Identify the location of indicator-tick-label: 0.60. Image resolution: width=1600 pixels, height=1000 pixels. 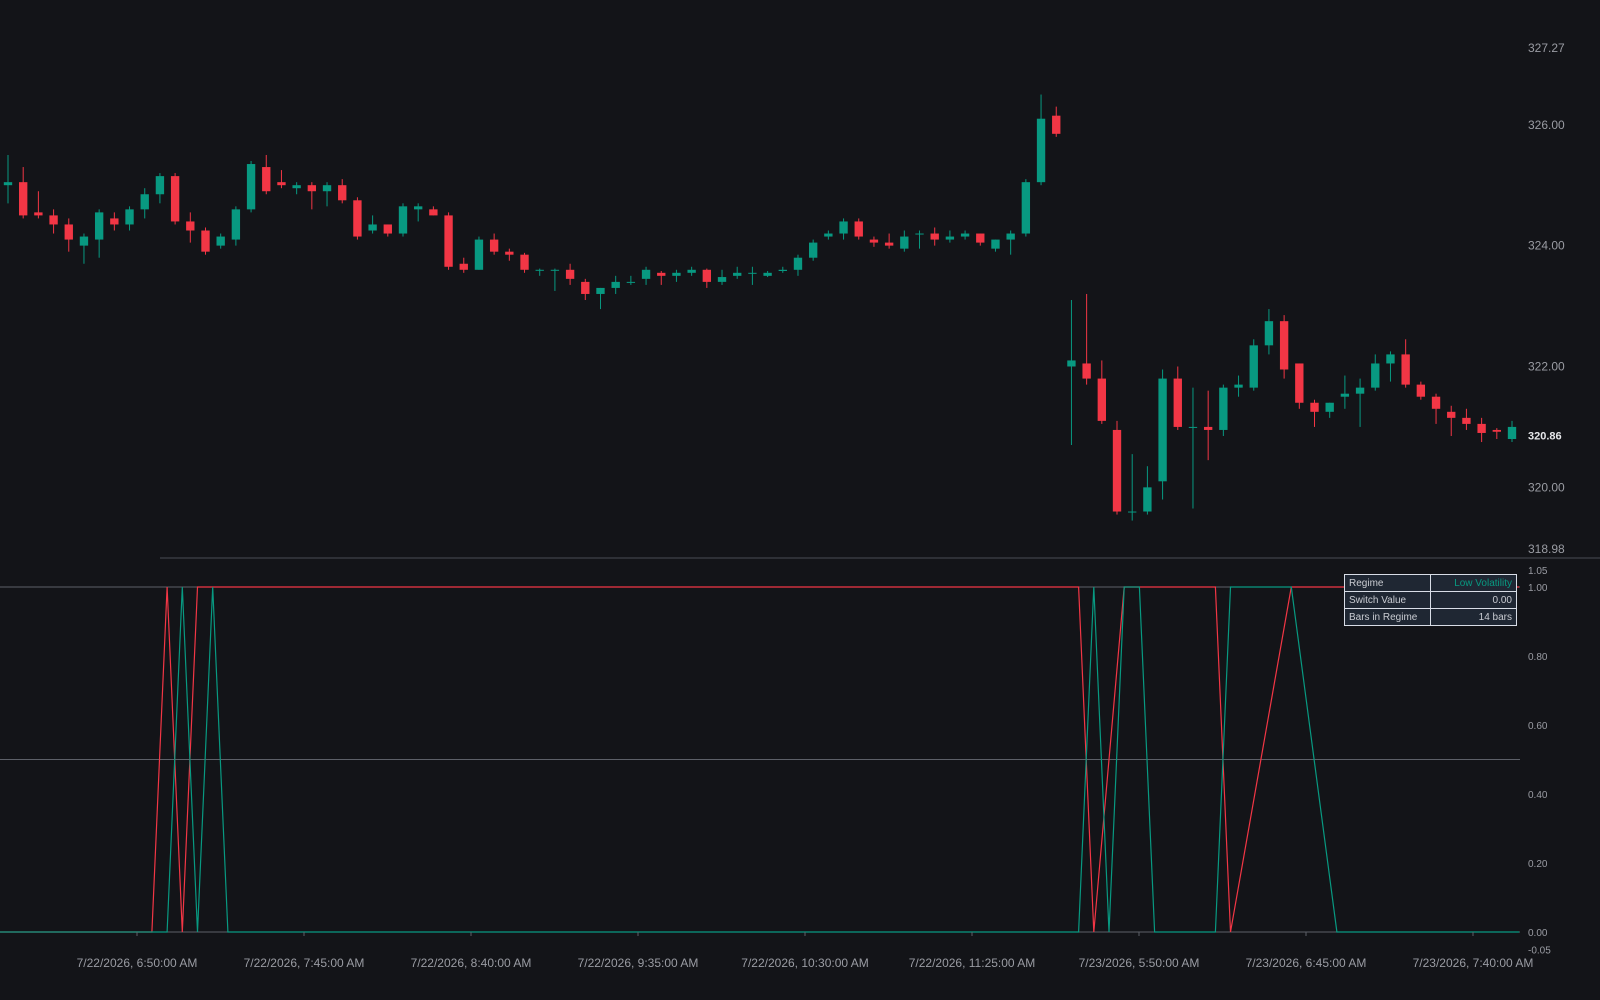
(1538, 726).